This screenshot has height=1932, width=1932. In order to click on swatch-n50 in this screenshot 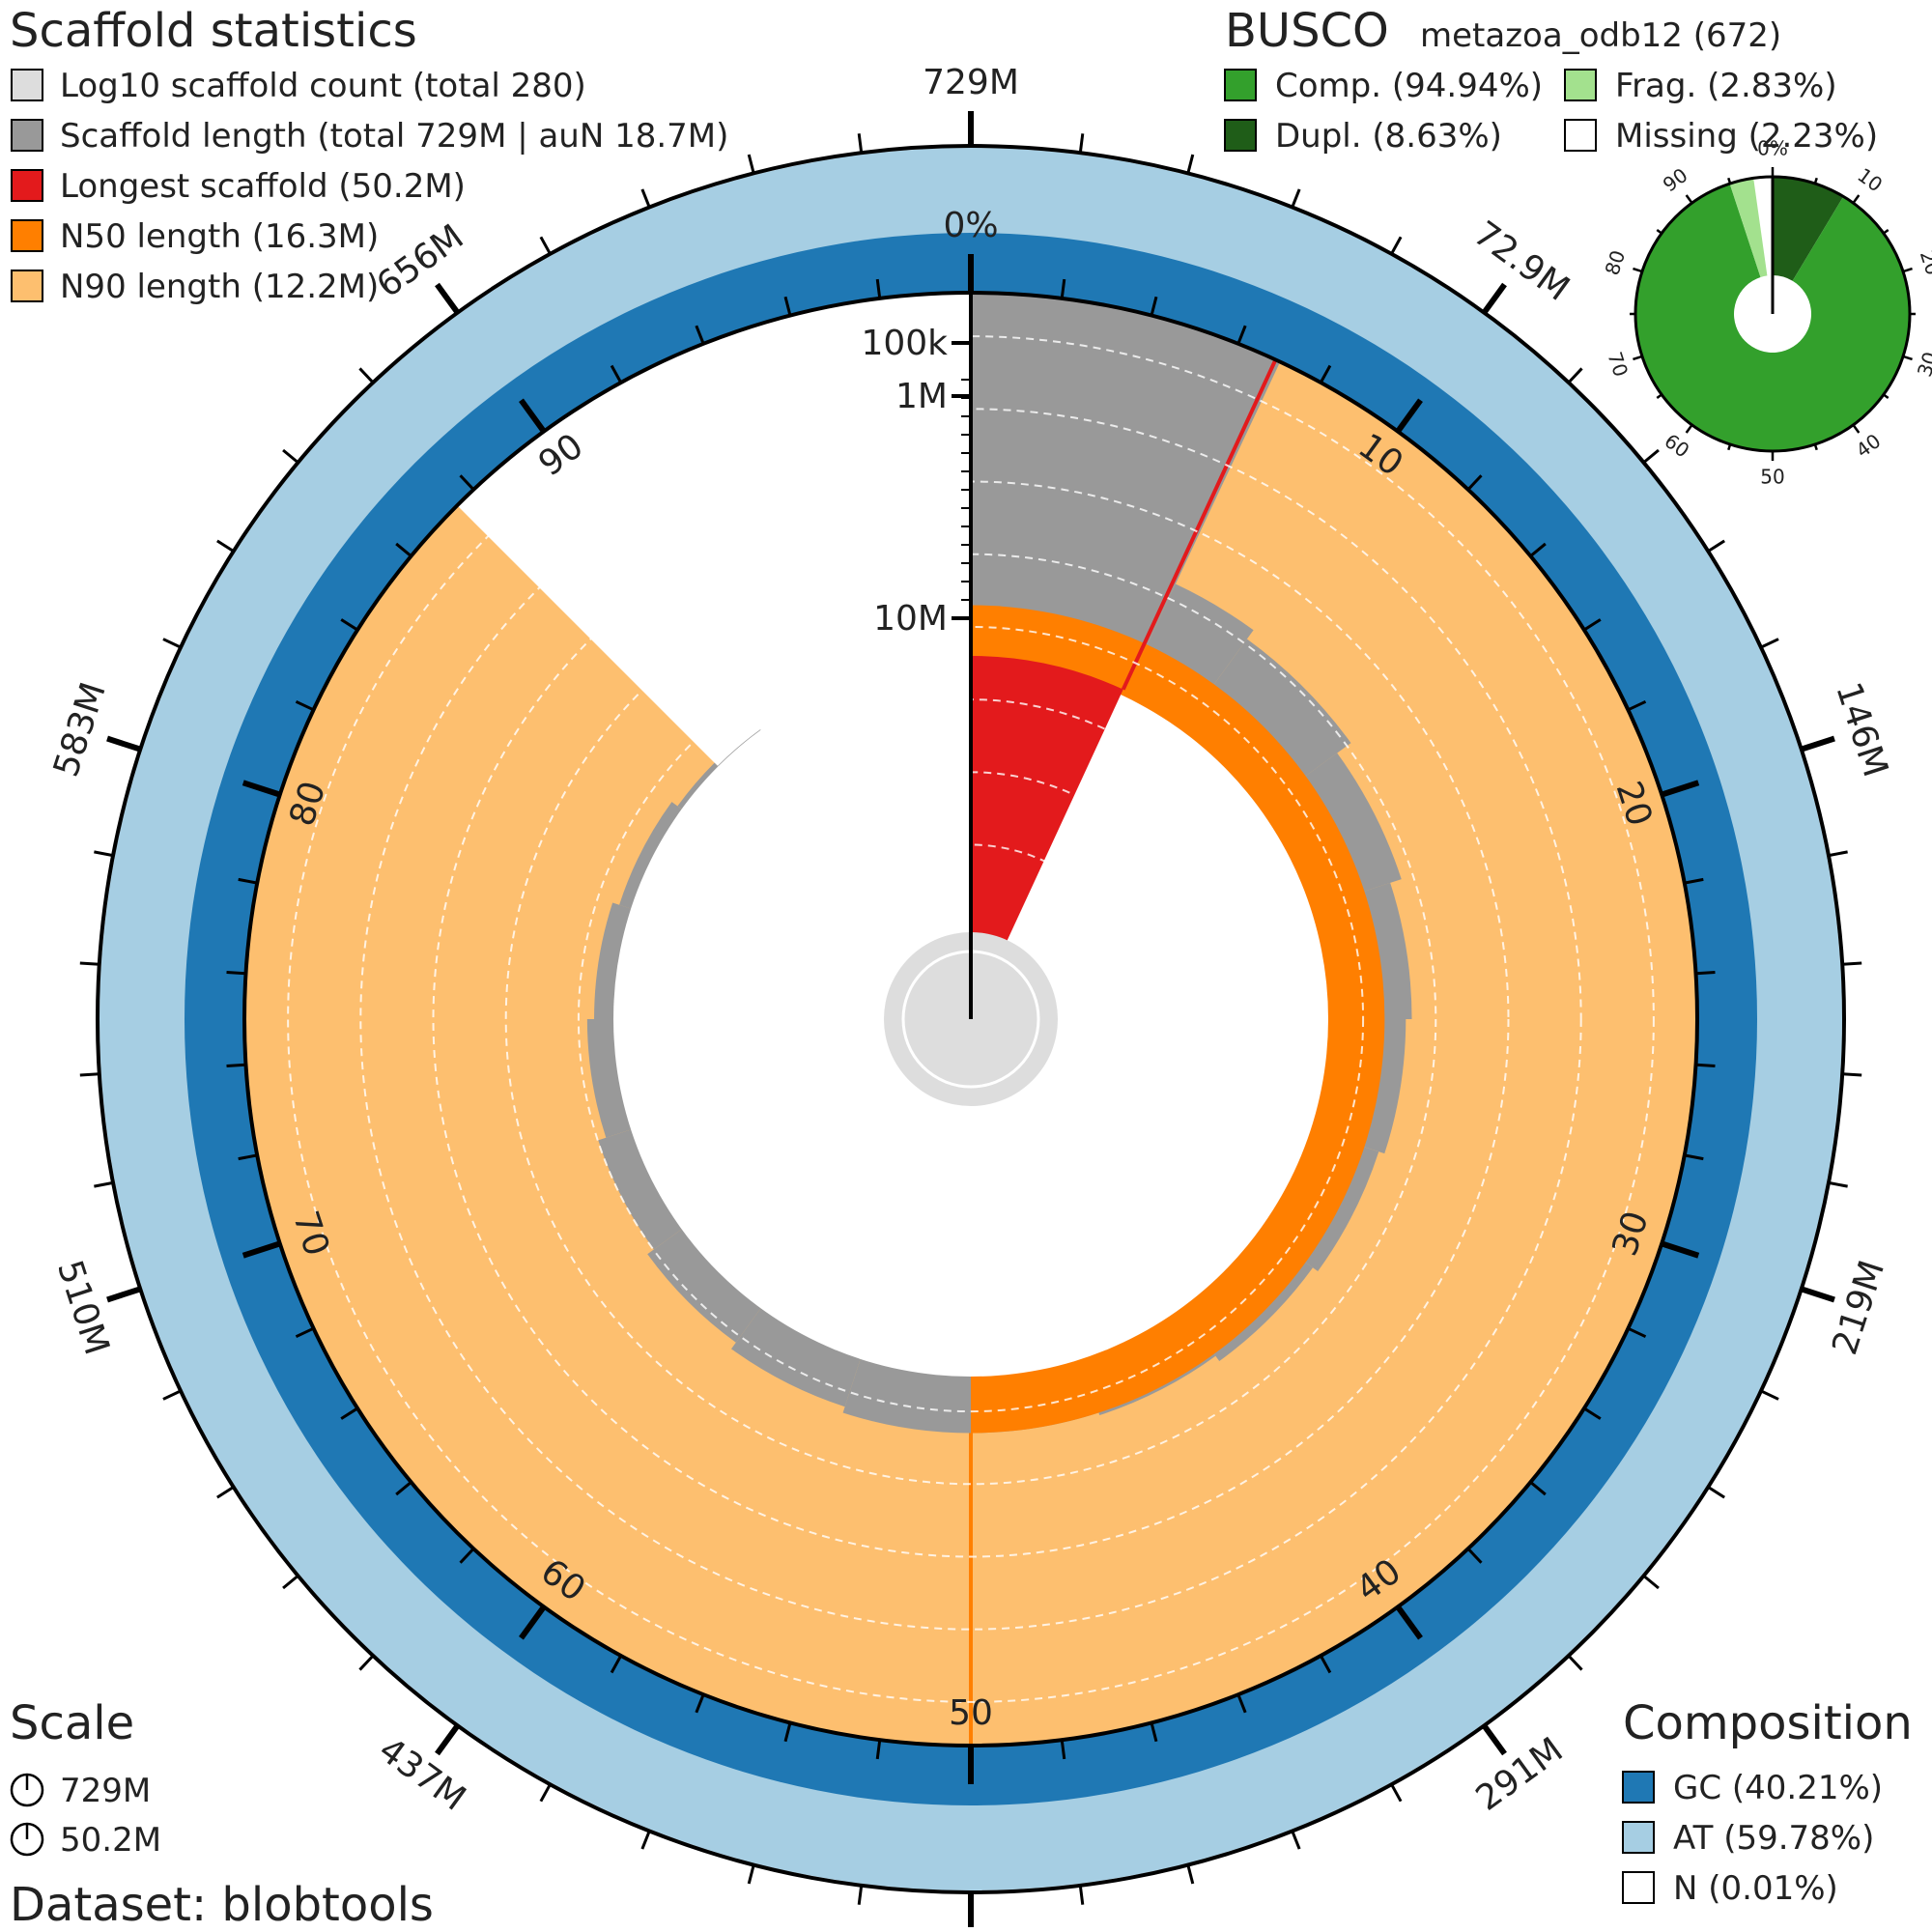, I will do `click(27, 235)`.